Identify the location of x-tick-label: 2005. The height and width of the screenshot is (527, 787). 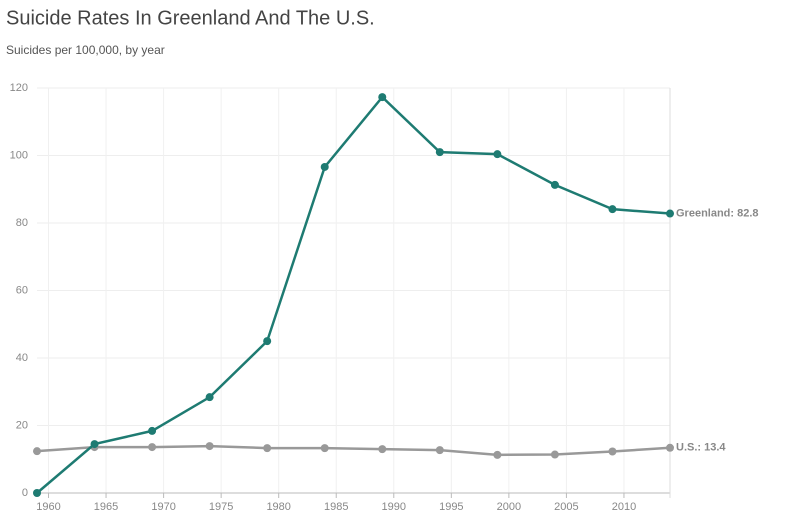
(566, 507).